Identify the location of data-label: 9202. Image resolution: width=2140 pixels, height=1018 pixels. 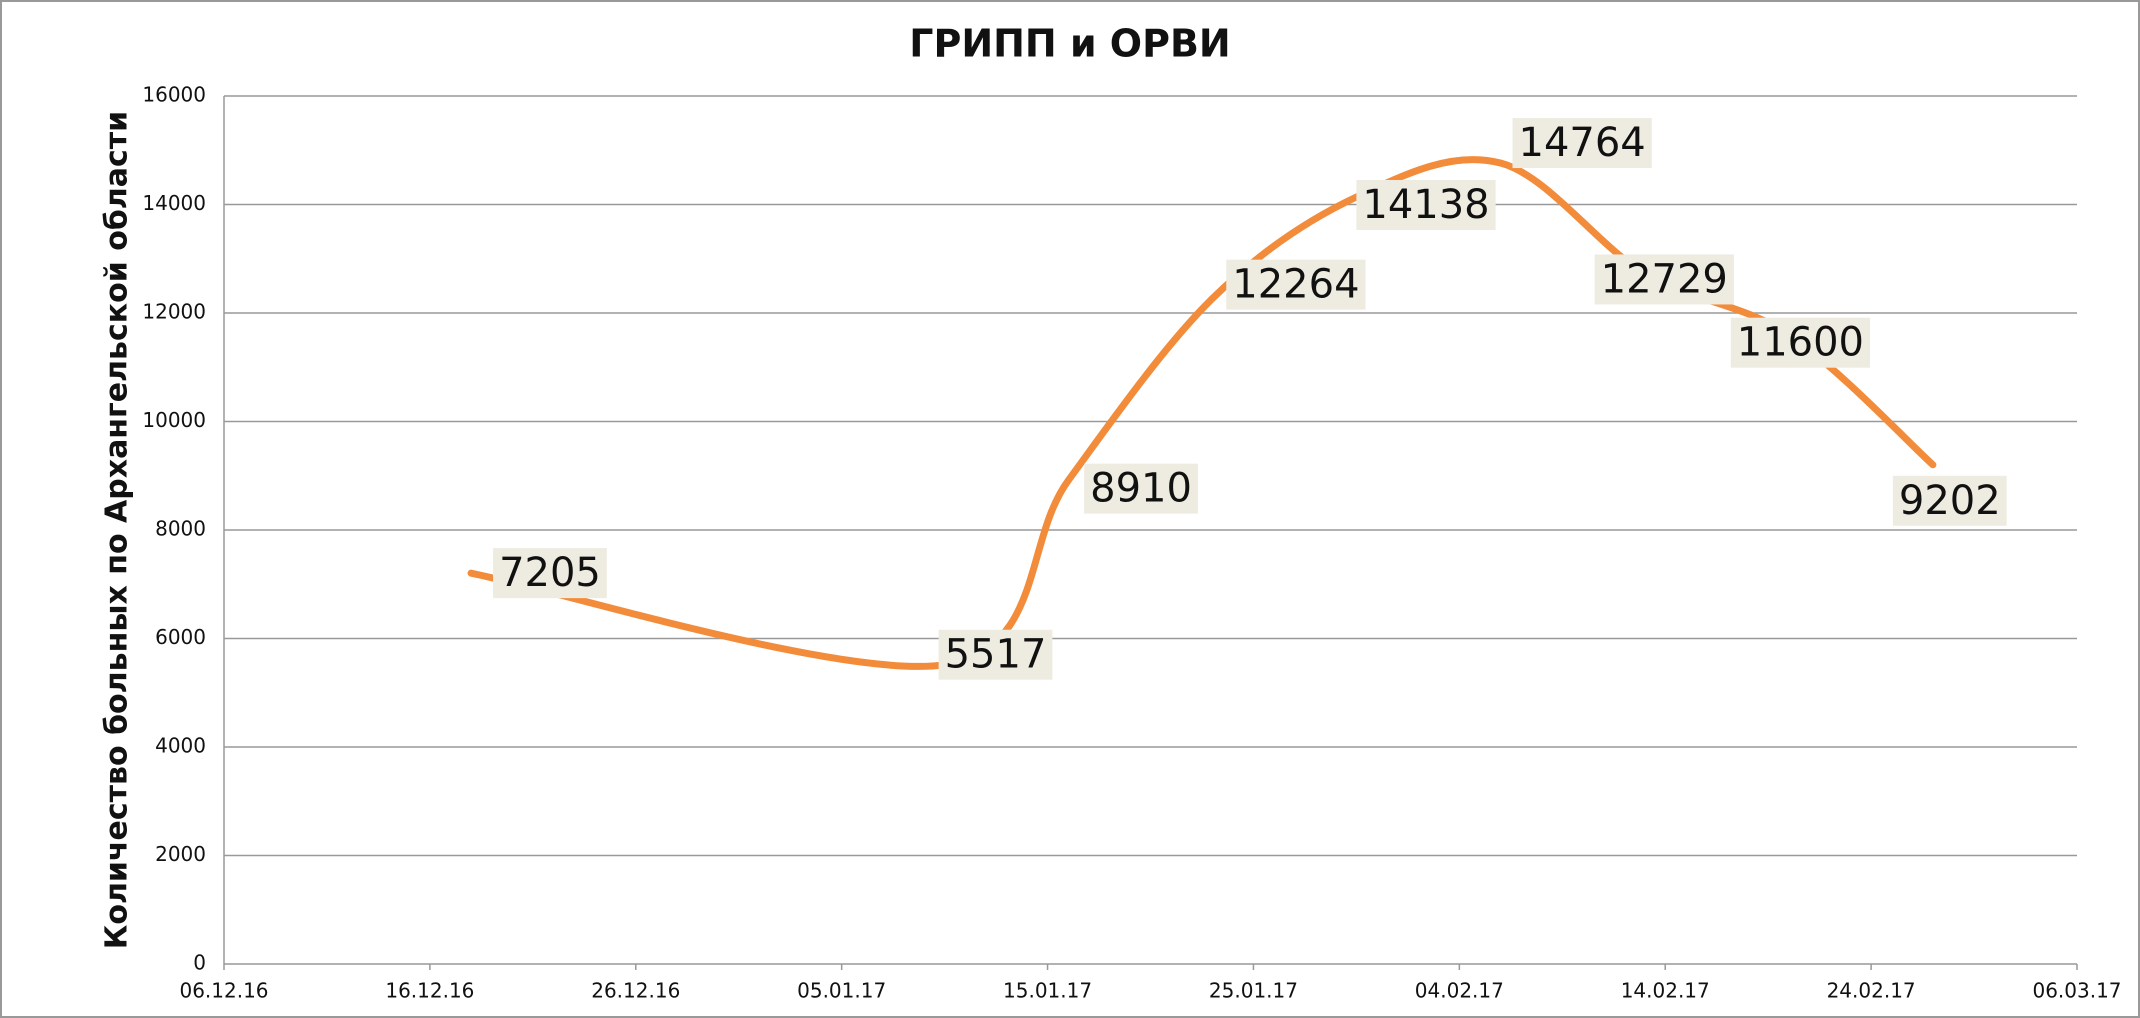
(1950, 501).